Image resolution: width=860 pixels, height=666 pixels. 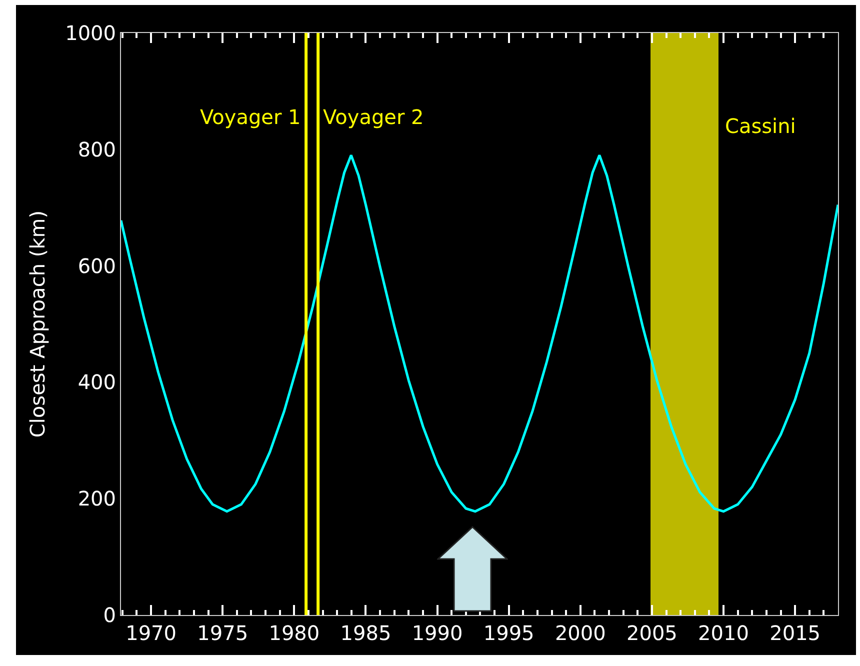 I want to click on x-tick-label: 1970, so click(x=151, y=633).